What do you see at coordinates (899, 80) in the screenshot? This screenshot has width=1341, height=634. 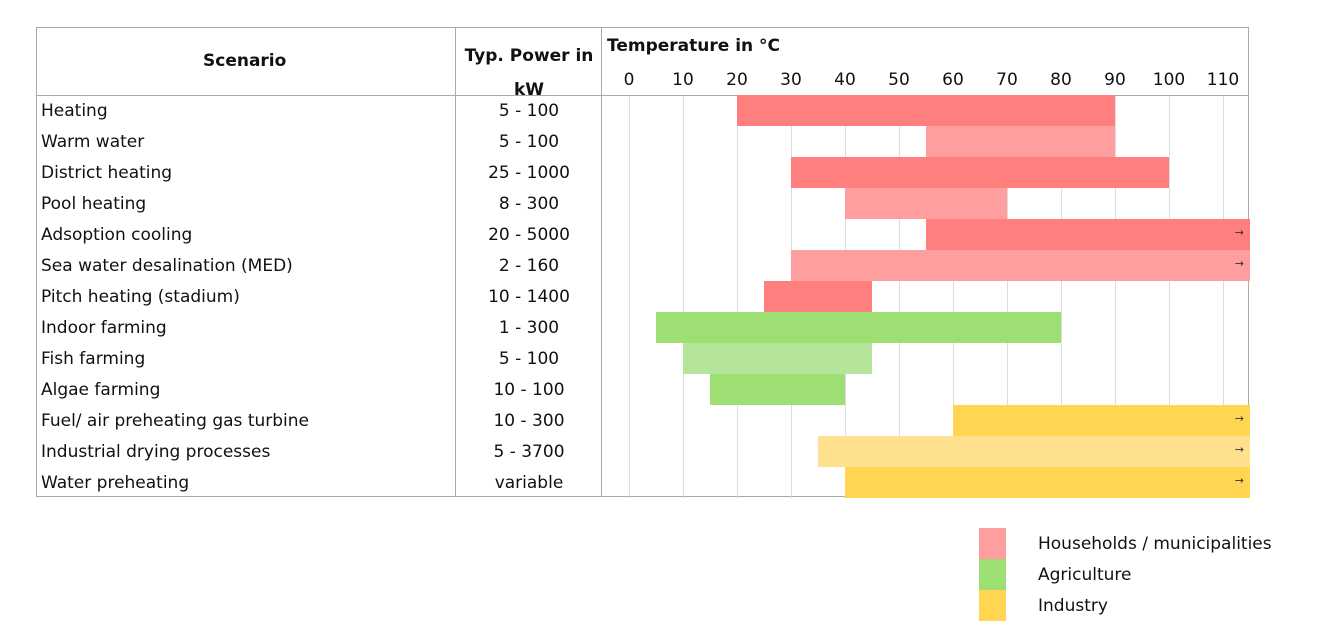 I see `x-tick-label: 50` at bounding box center [899, 80].